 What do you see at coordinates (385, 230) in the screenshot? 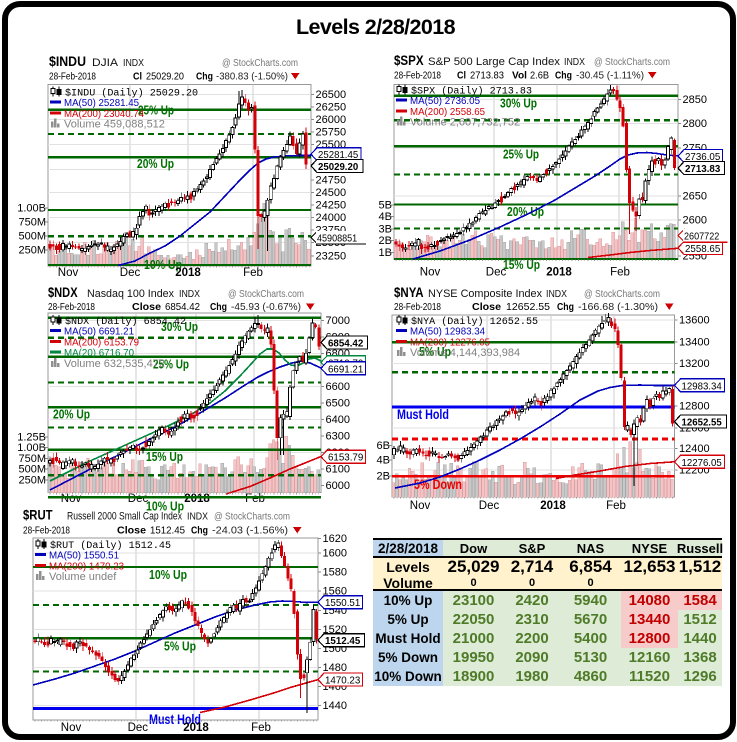
I see `svg-text: 3B` at bounding box center [385, 230].